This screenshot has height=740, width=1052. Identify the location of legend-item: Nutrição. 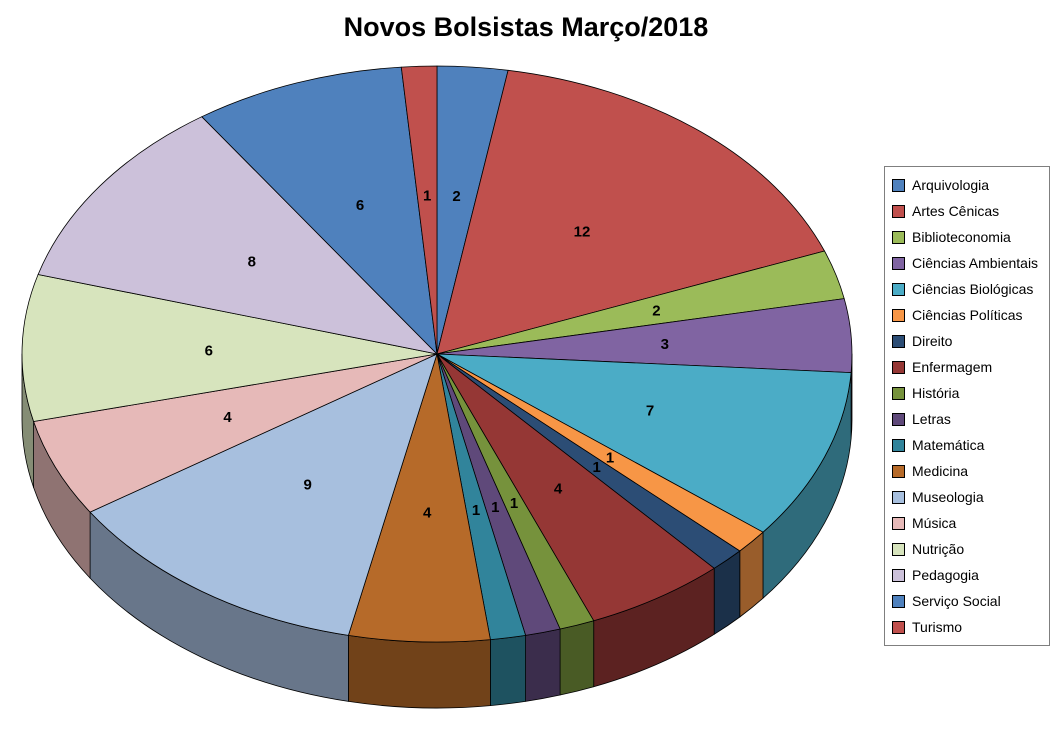
(968, 549).